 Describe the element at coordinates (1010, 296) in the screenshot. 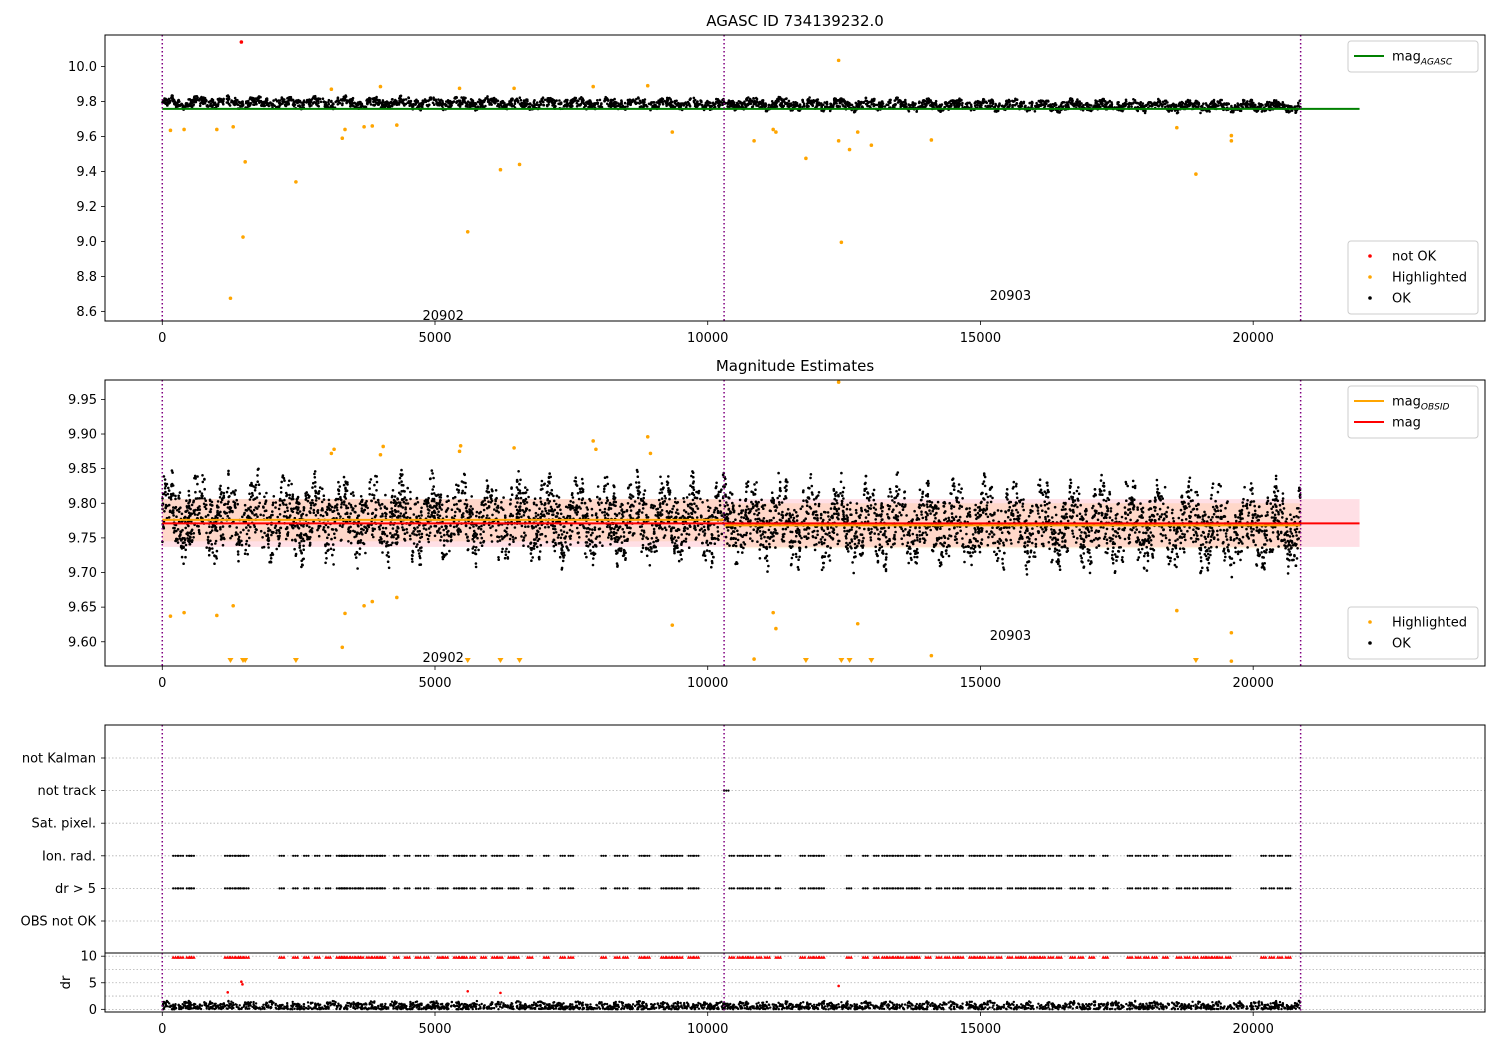

I see `agasc-obsid-label: 20903` at that location.